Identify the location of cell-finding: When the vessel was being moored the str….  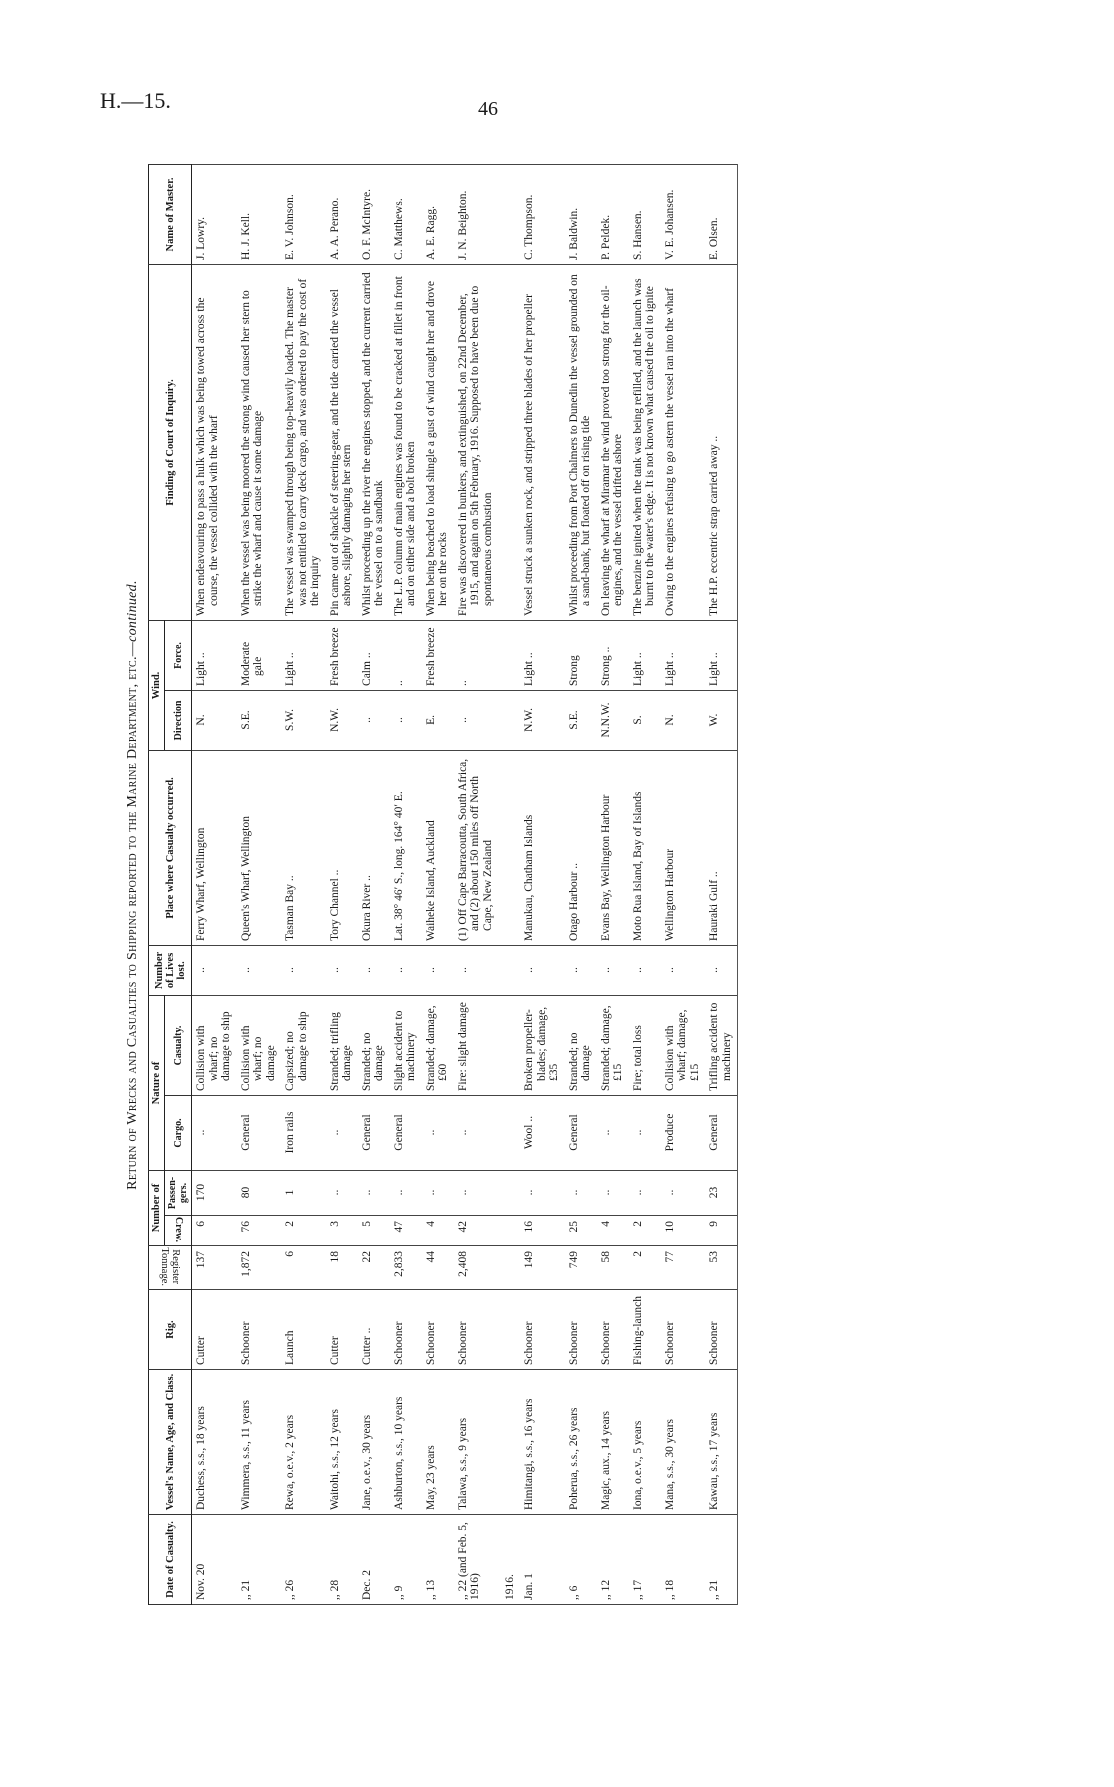
(258, 442).